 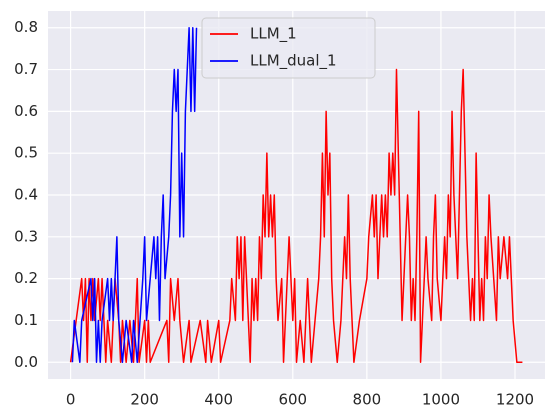 What do you see at coordinates (26, 320) in the screenshot?
I see `y-tick-label: 0.1` at bounding box center [26, 320].